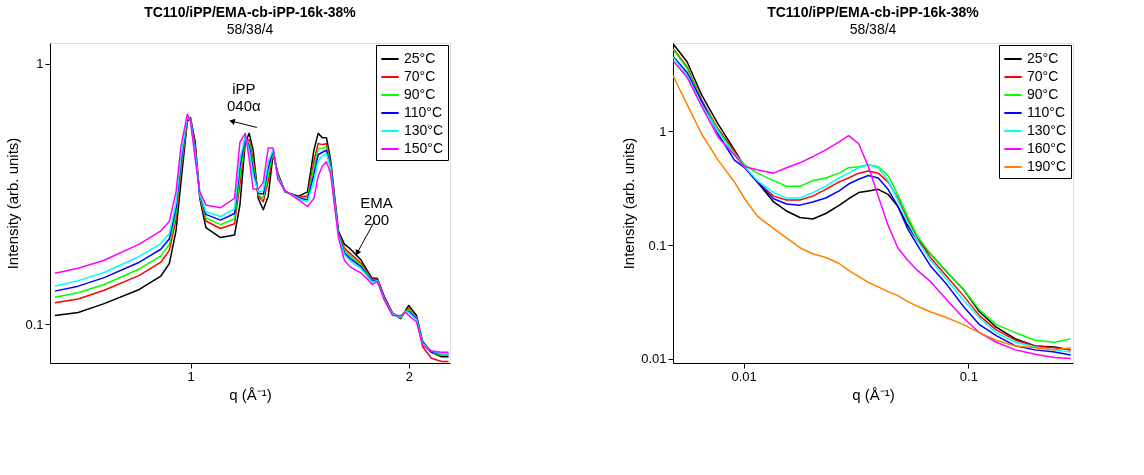 This screenshot has width=1144, height=475. What do you see at coordinates (244, 97) in the screenshot?
I see `annotation: iPP 040α` at bounding box center [244, 97].